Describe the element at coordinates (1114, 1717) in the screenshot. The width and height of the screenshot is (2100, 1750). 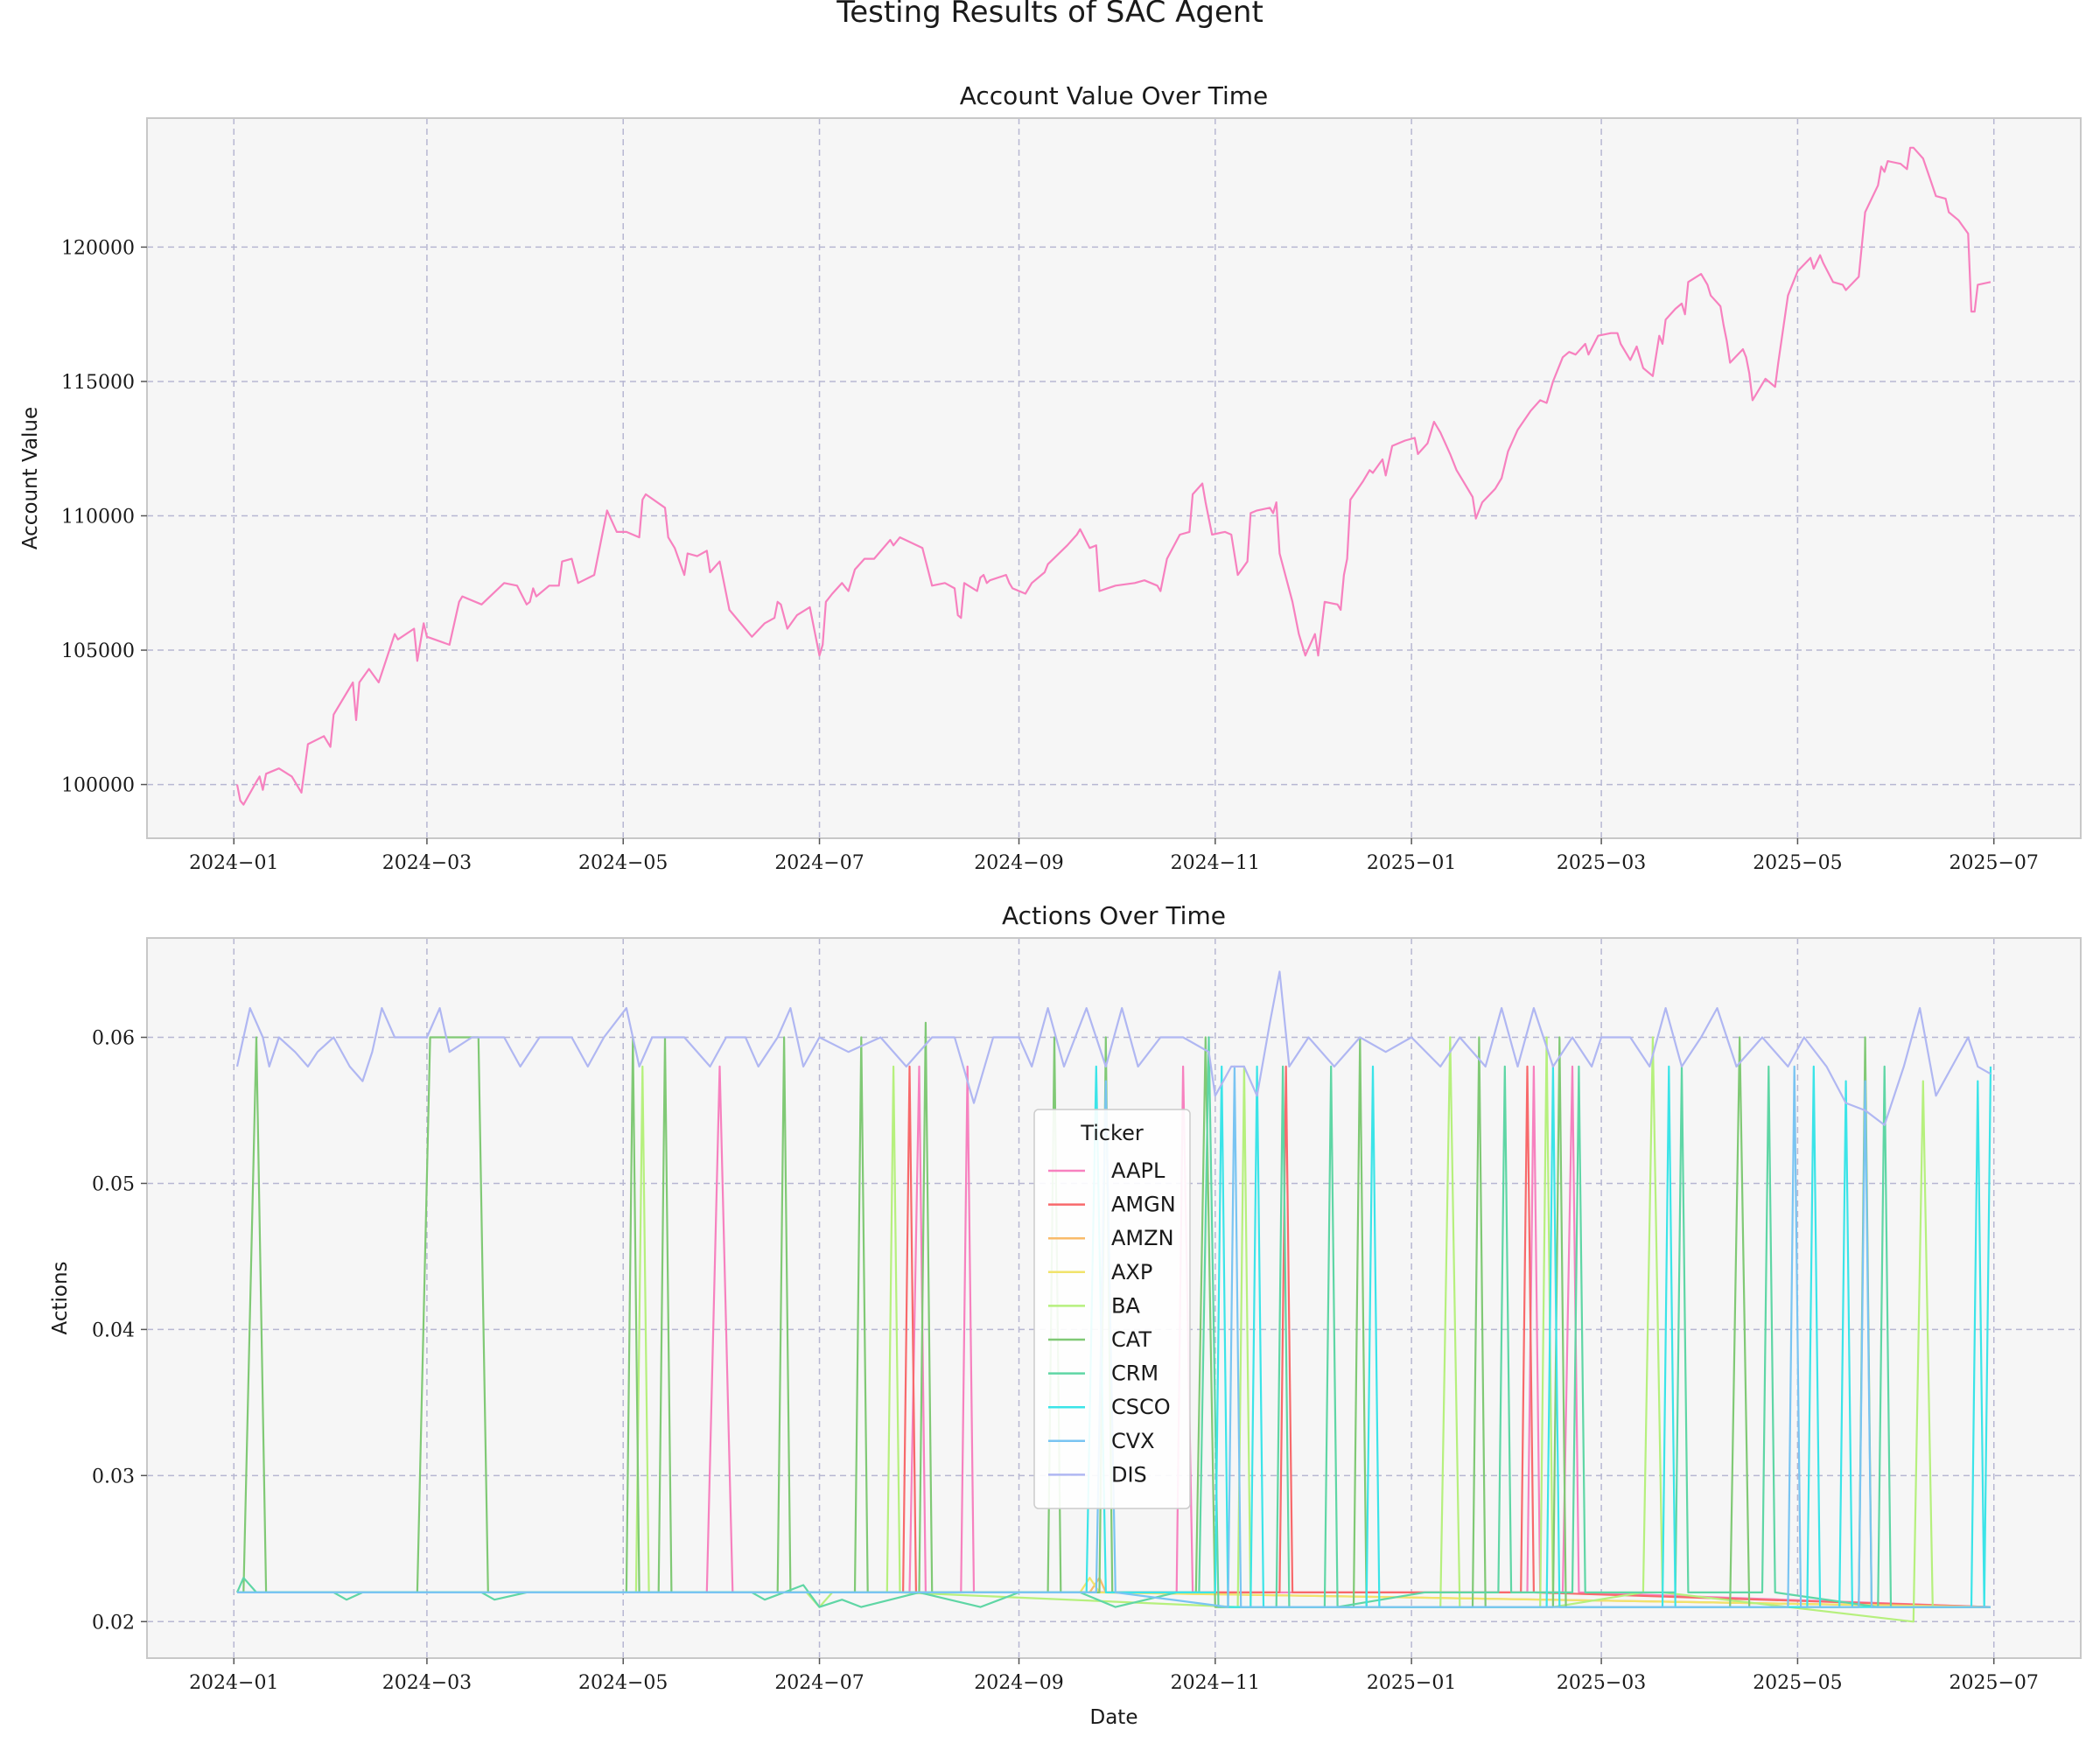
I see `x-axis-label: Date` at that location.